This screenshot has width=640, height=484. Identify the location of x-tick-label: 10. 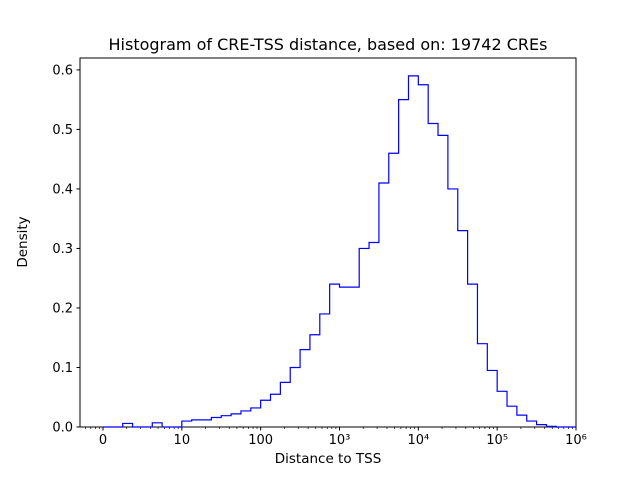
(182, 440).